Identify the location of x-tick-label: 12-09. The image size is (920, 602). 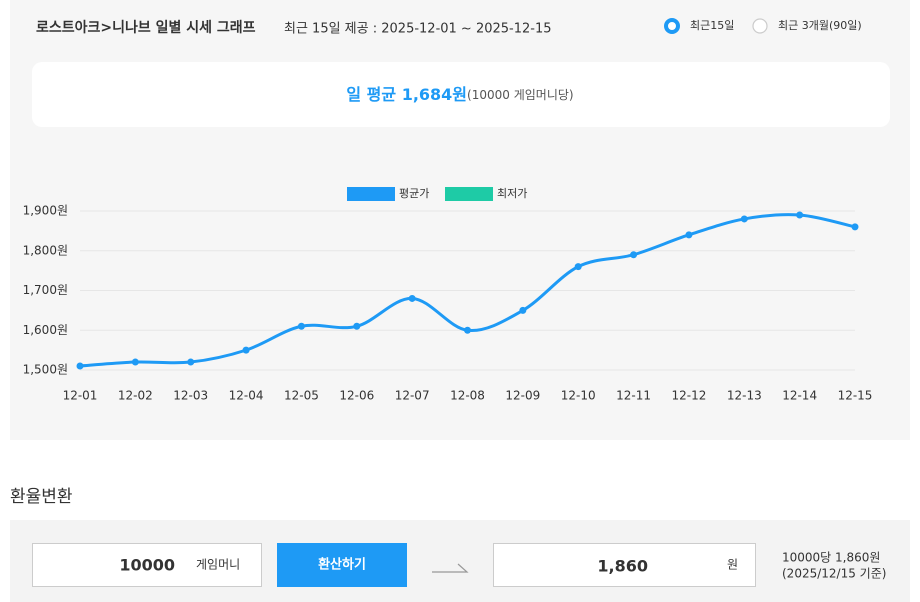
(522, 396).